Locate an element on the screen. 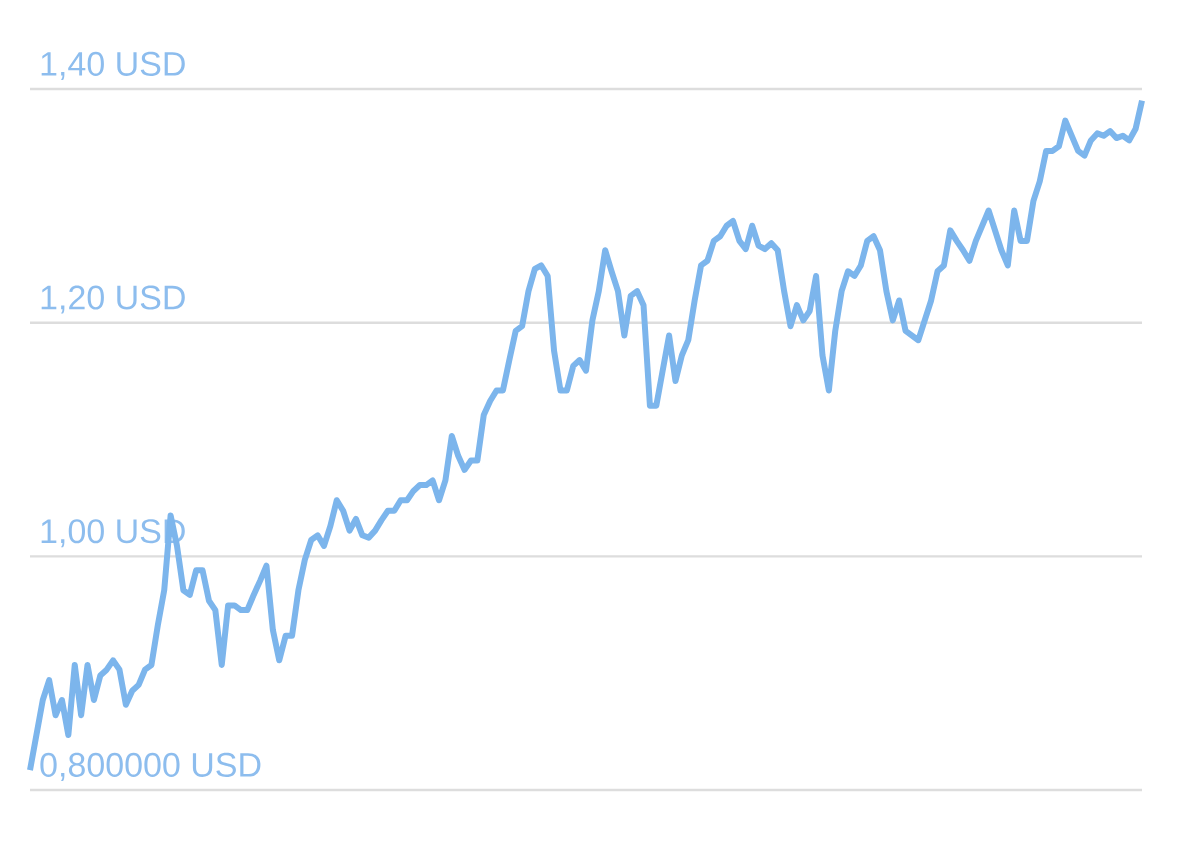 The width and height of the screenshot is (1200, 843). y-tick-label: 0,800000 USD is located at coordinates (150, 766).